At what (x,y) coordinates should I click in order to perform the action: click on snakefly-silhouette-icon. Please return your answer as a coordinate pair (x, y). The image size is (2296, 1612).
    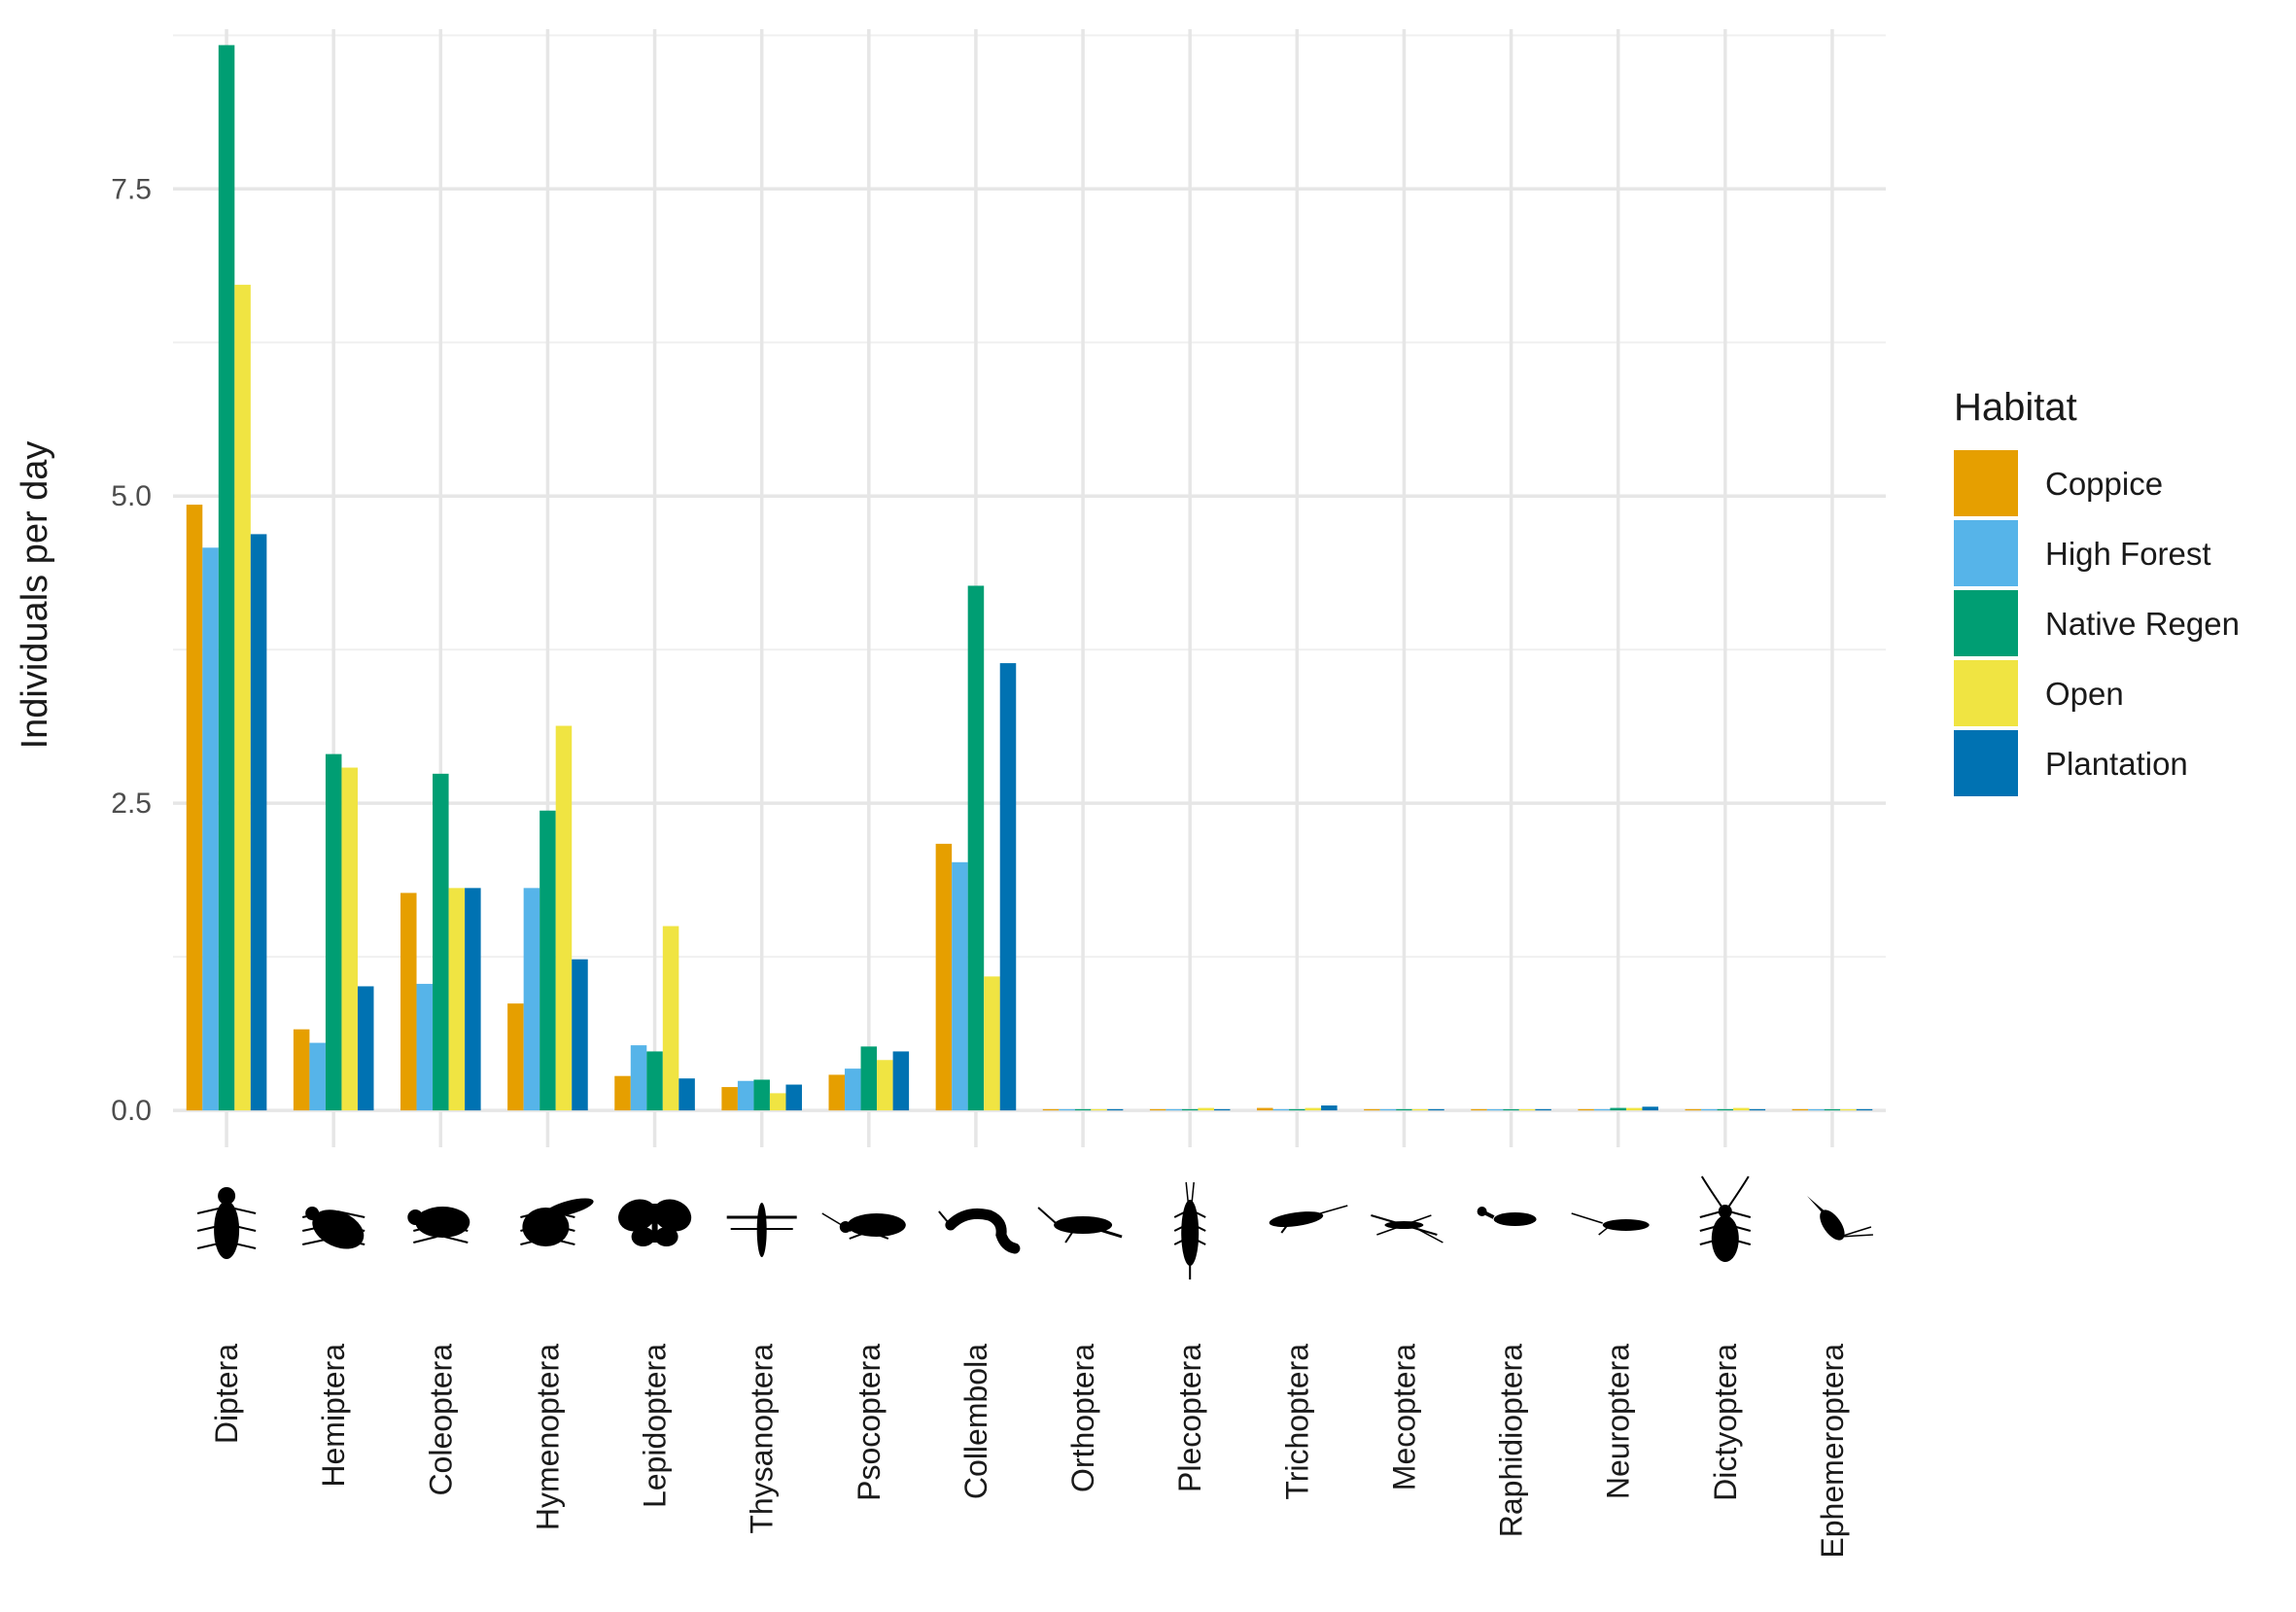
    Looking at the image, I should click on (1507, 1216).